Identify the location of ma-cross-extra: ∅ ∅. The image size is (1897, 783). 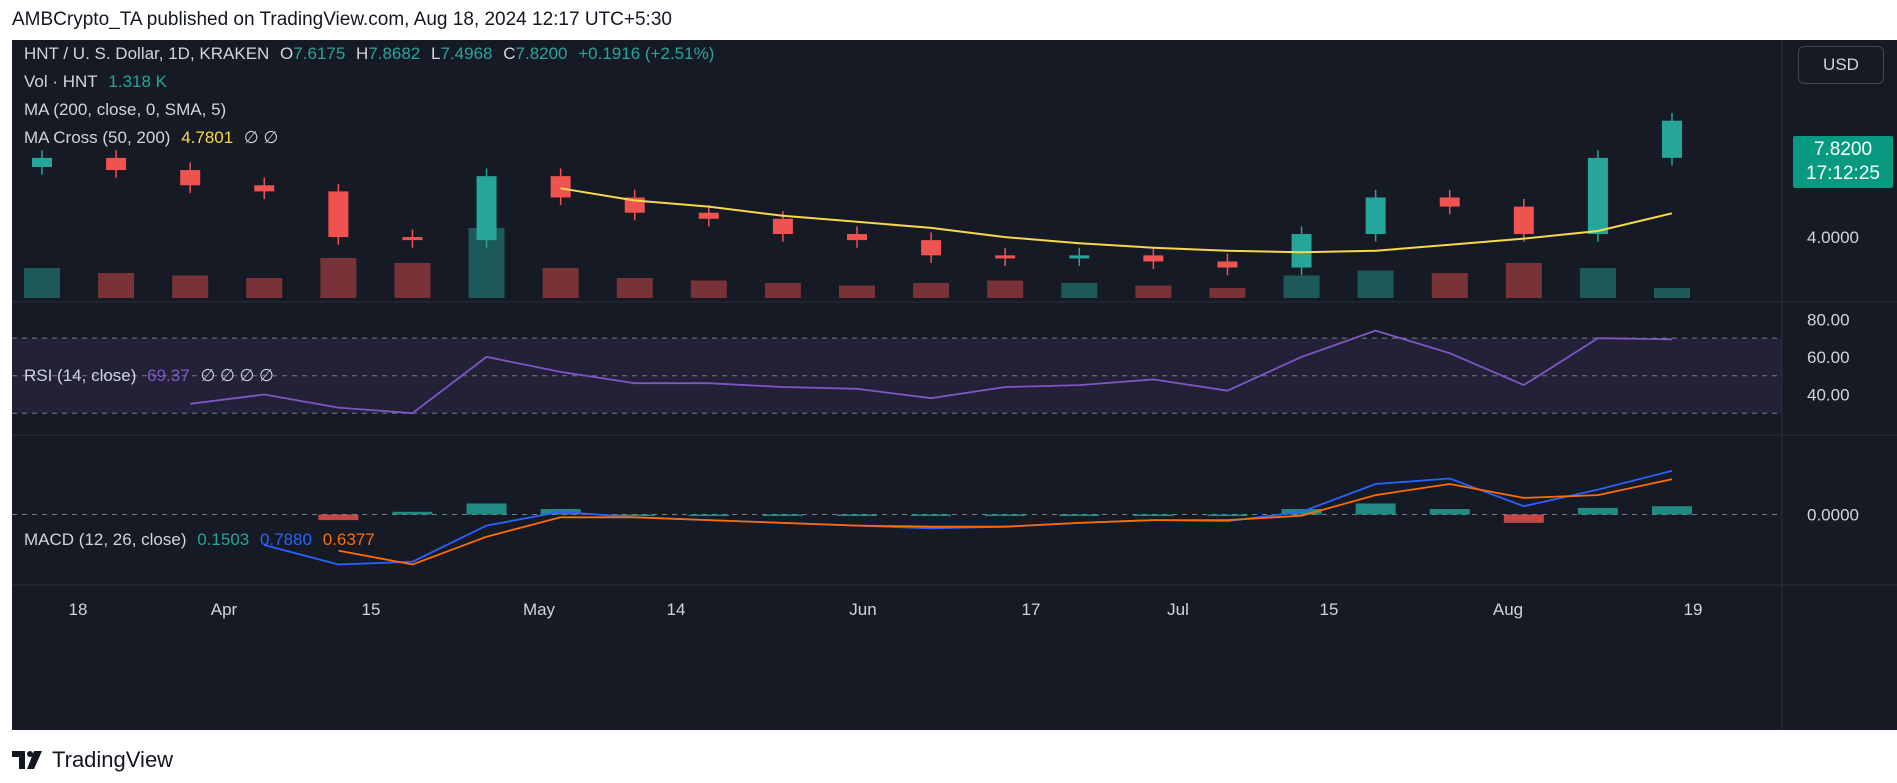
(261, 137).